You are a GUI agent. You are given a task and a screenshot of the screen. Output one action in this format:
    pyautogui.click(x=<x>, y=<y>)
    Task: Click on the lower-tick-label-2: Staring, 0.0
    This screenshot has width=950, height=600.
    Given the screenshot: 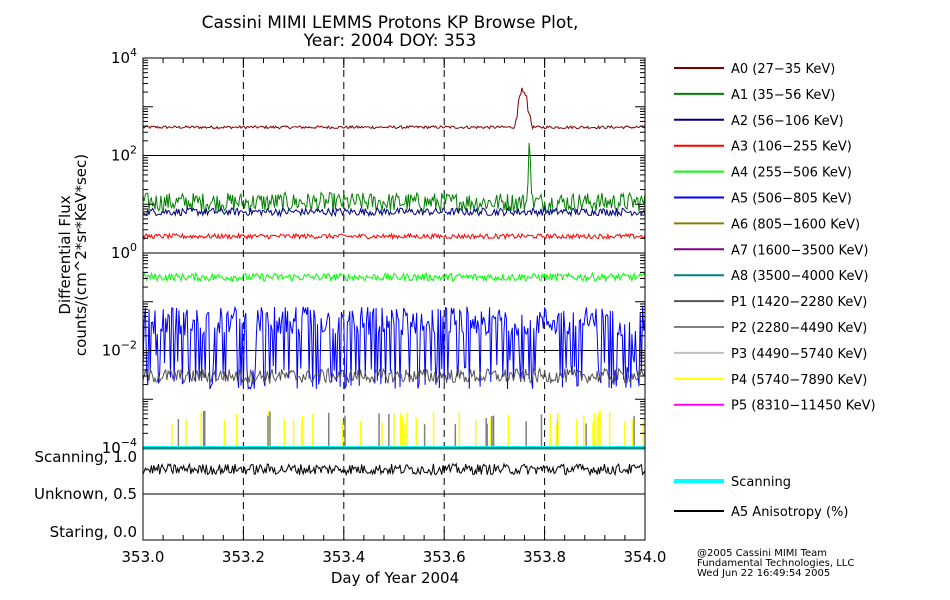 What is the action you would take?
    pyautogui.click(x=93, y=532)
    